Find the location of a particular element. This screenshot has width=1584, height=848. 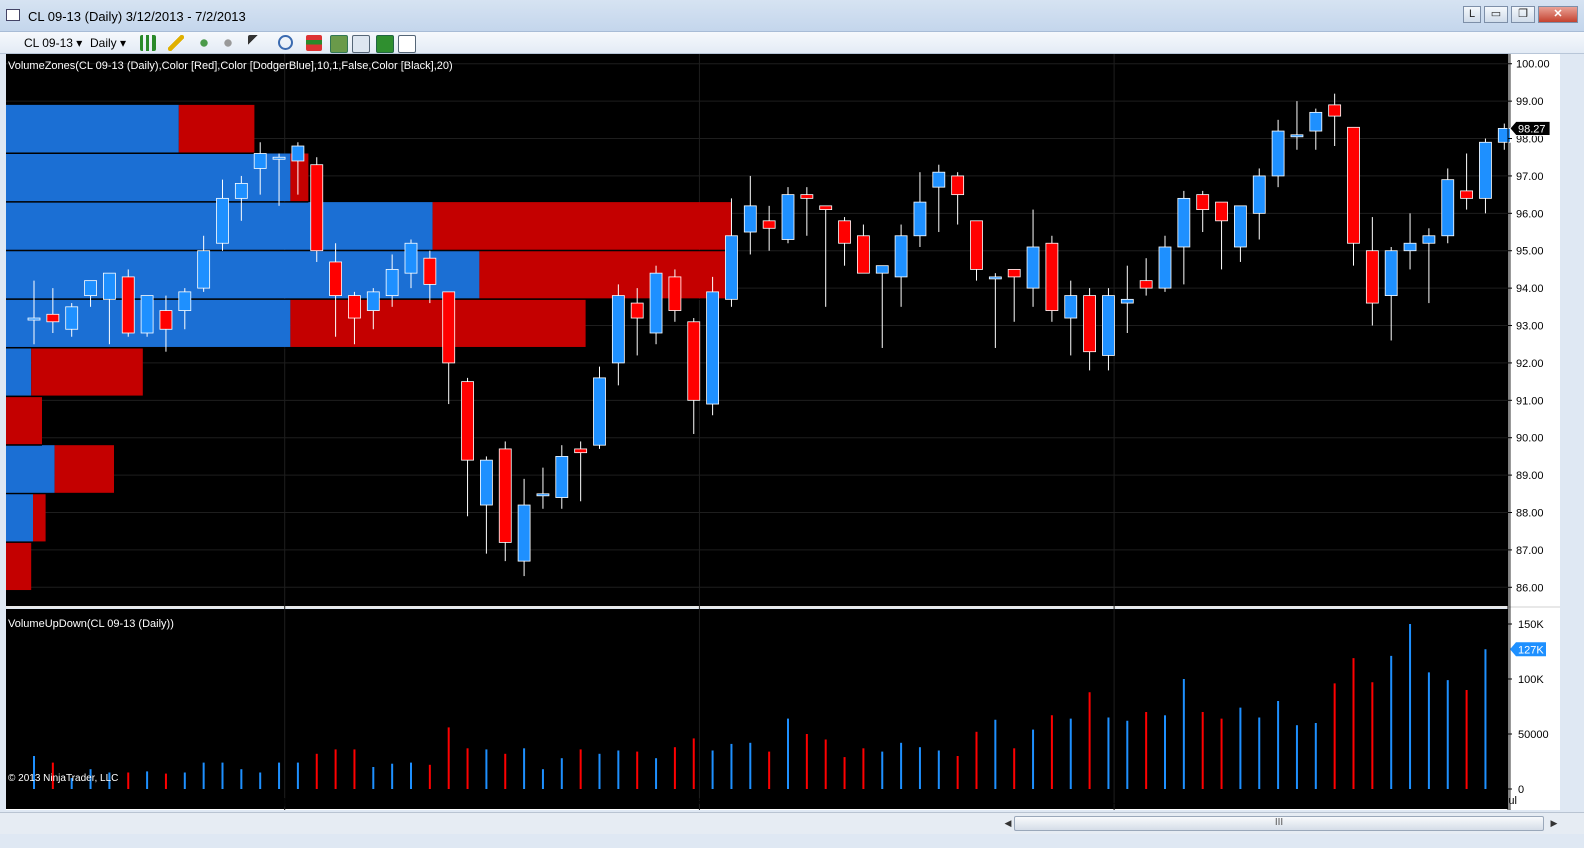

add-indicator-icon is located at coordinates (204, 43).